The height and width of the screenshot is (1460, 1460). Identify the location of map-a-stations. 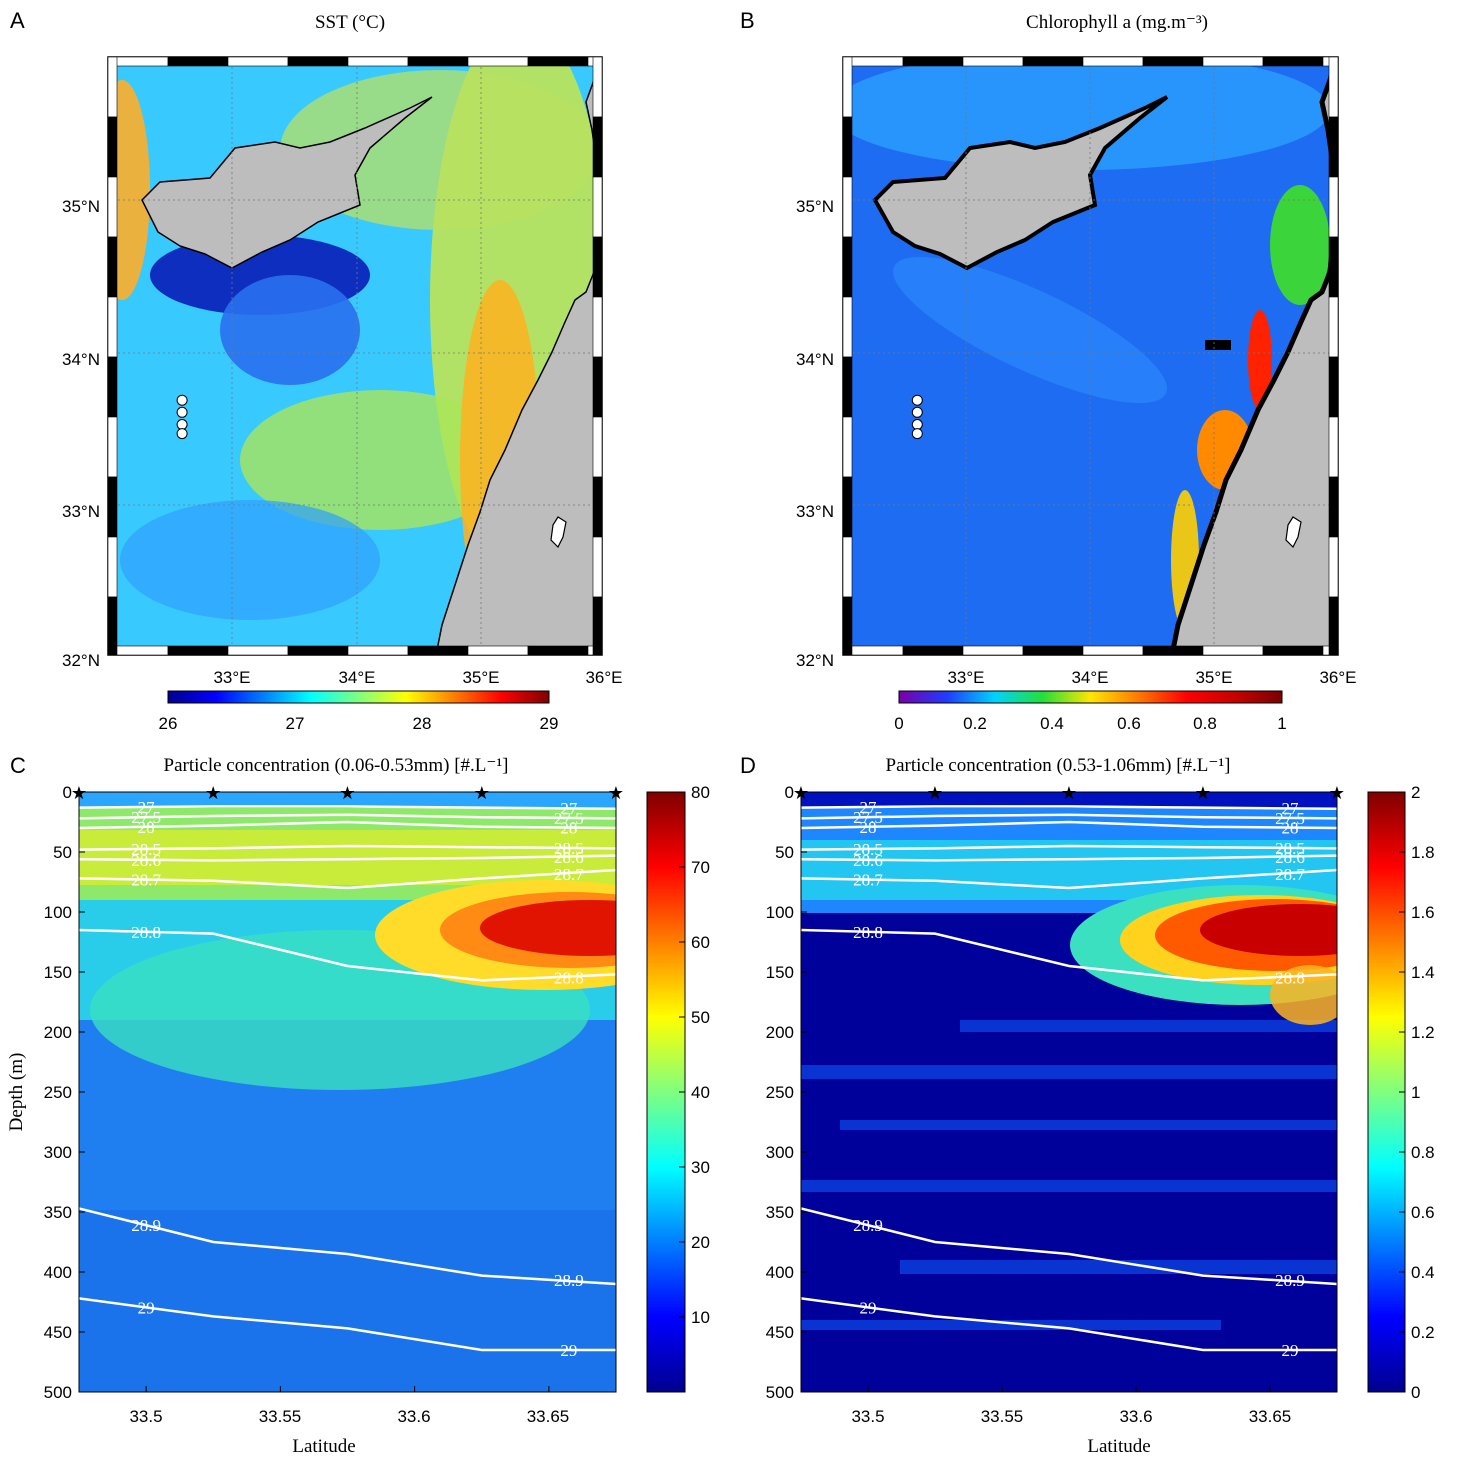
(182, 417).